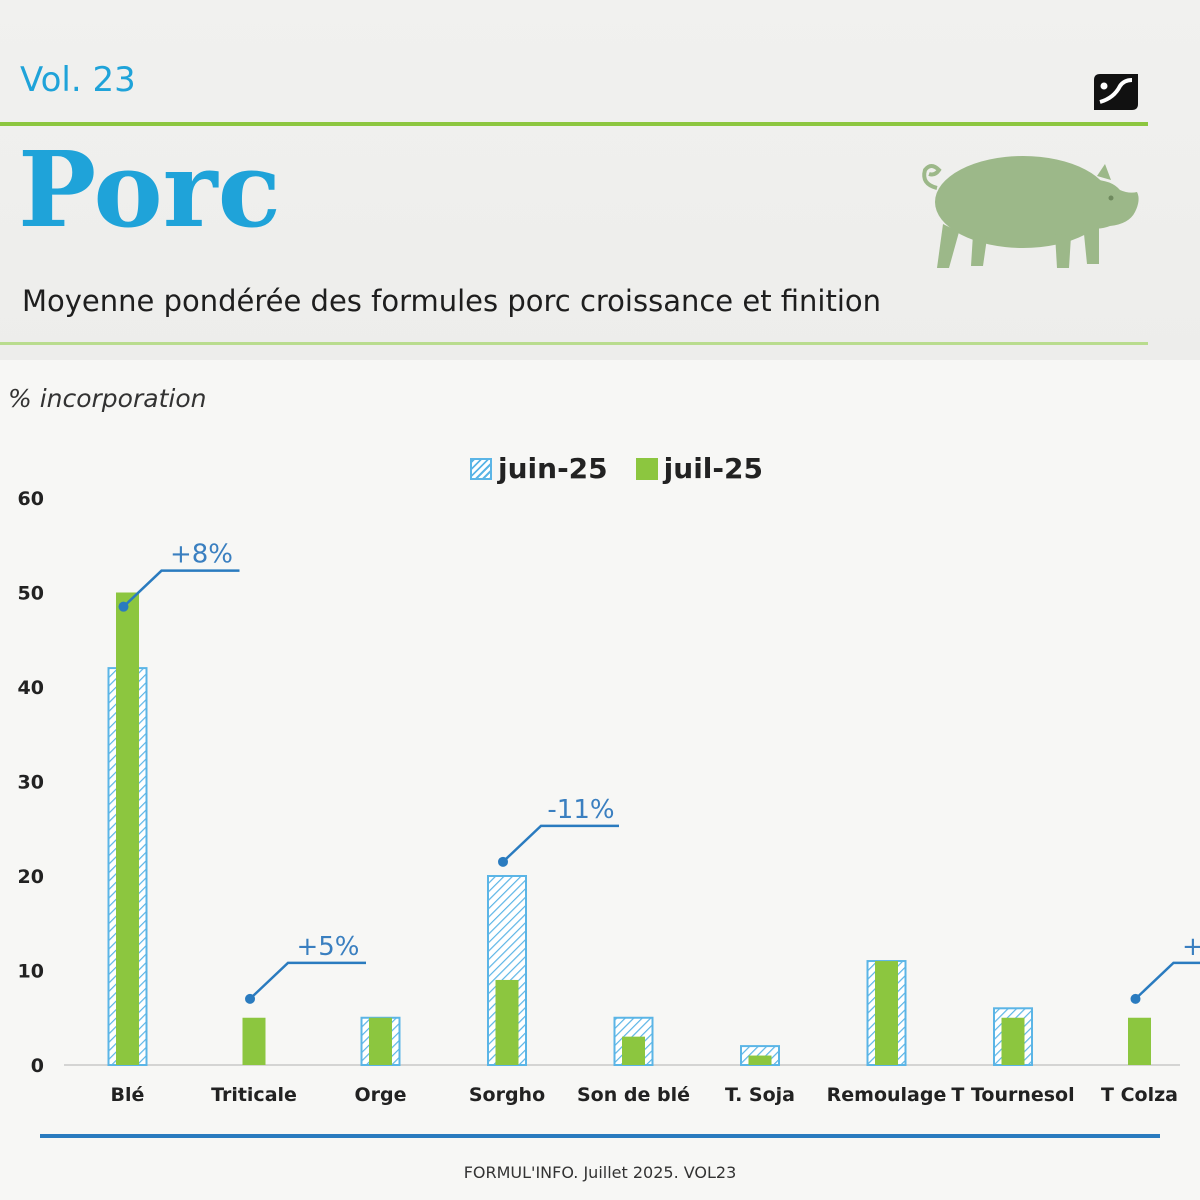 The height and width of the screenshot is (1200, 1200). I want to click on footer-rule, so click(600, 1136).